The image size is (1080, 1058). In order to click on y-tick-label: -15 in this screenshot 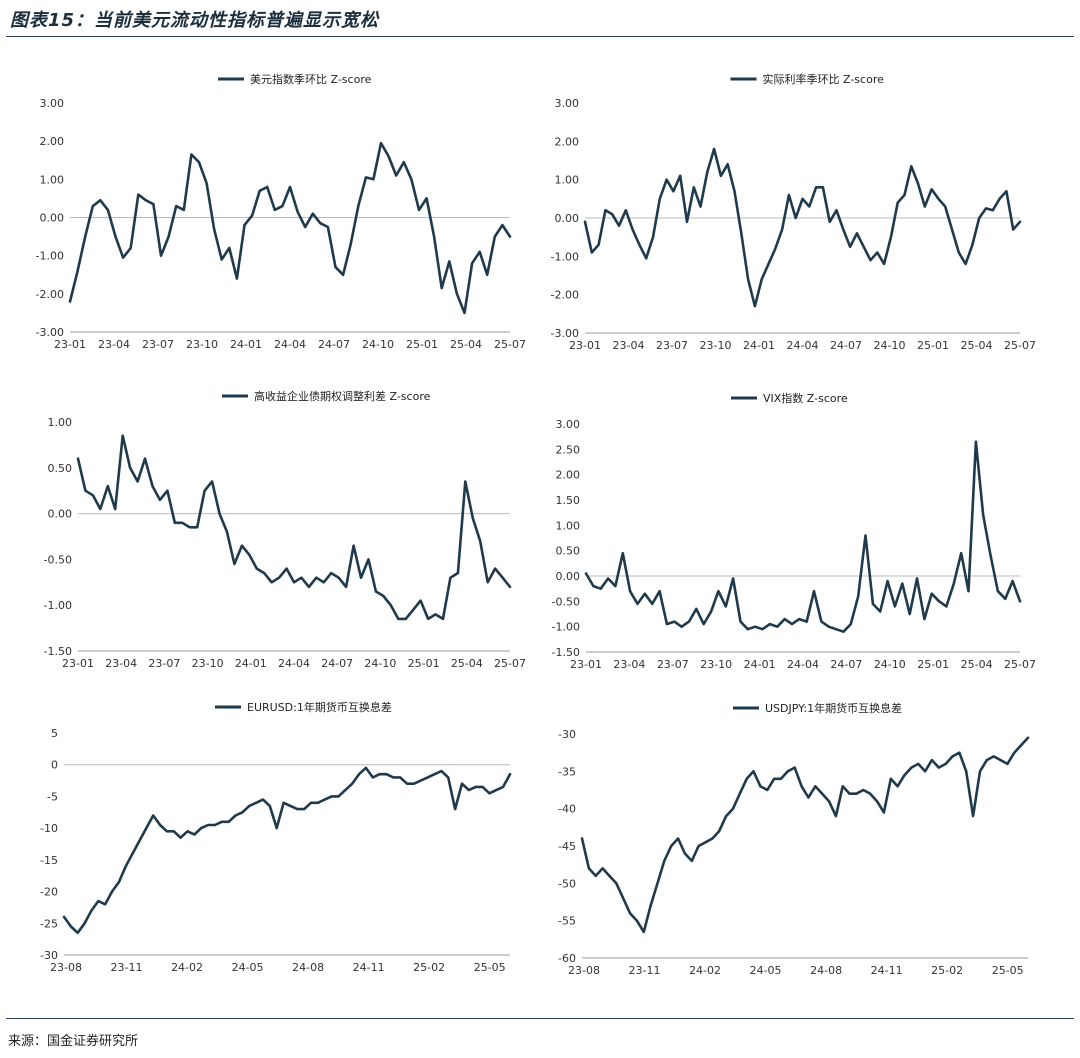, I will do `click(49, 860)`.